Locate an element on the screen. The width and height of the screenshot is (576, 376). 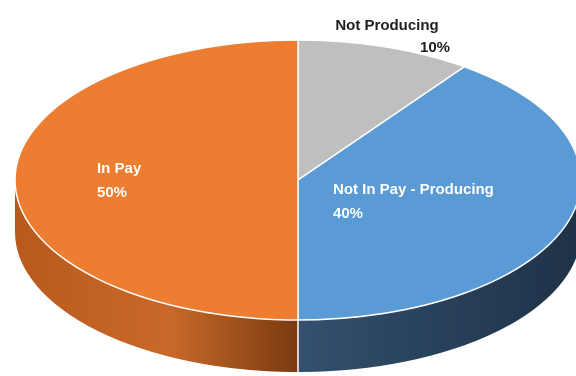
label-not-producing-value: 10% is located at coordinates (435, 47).